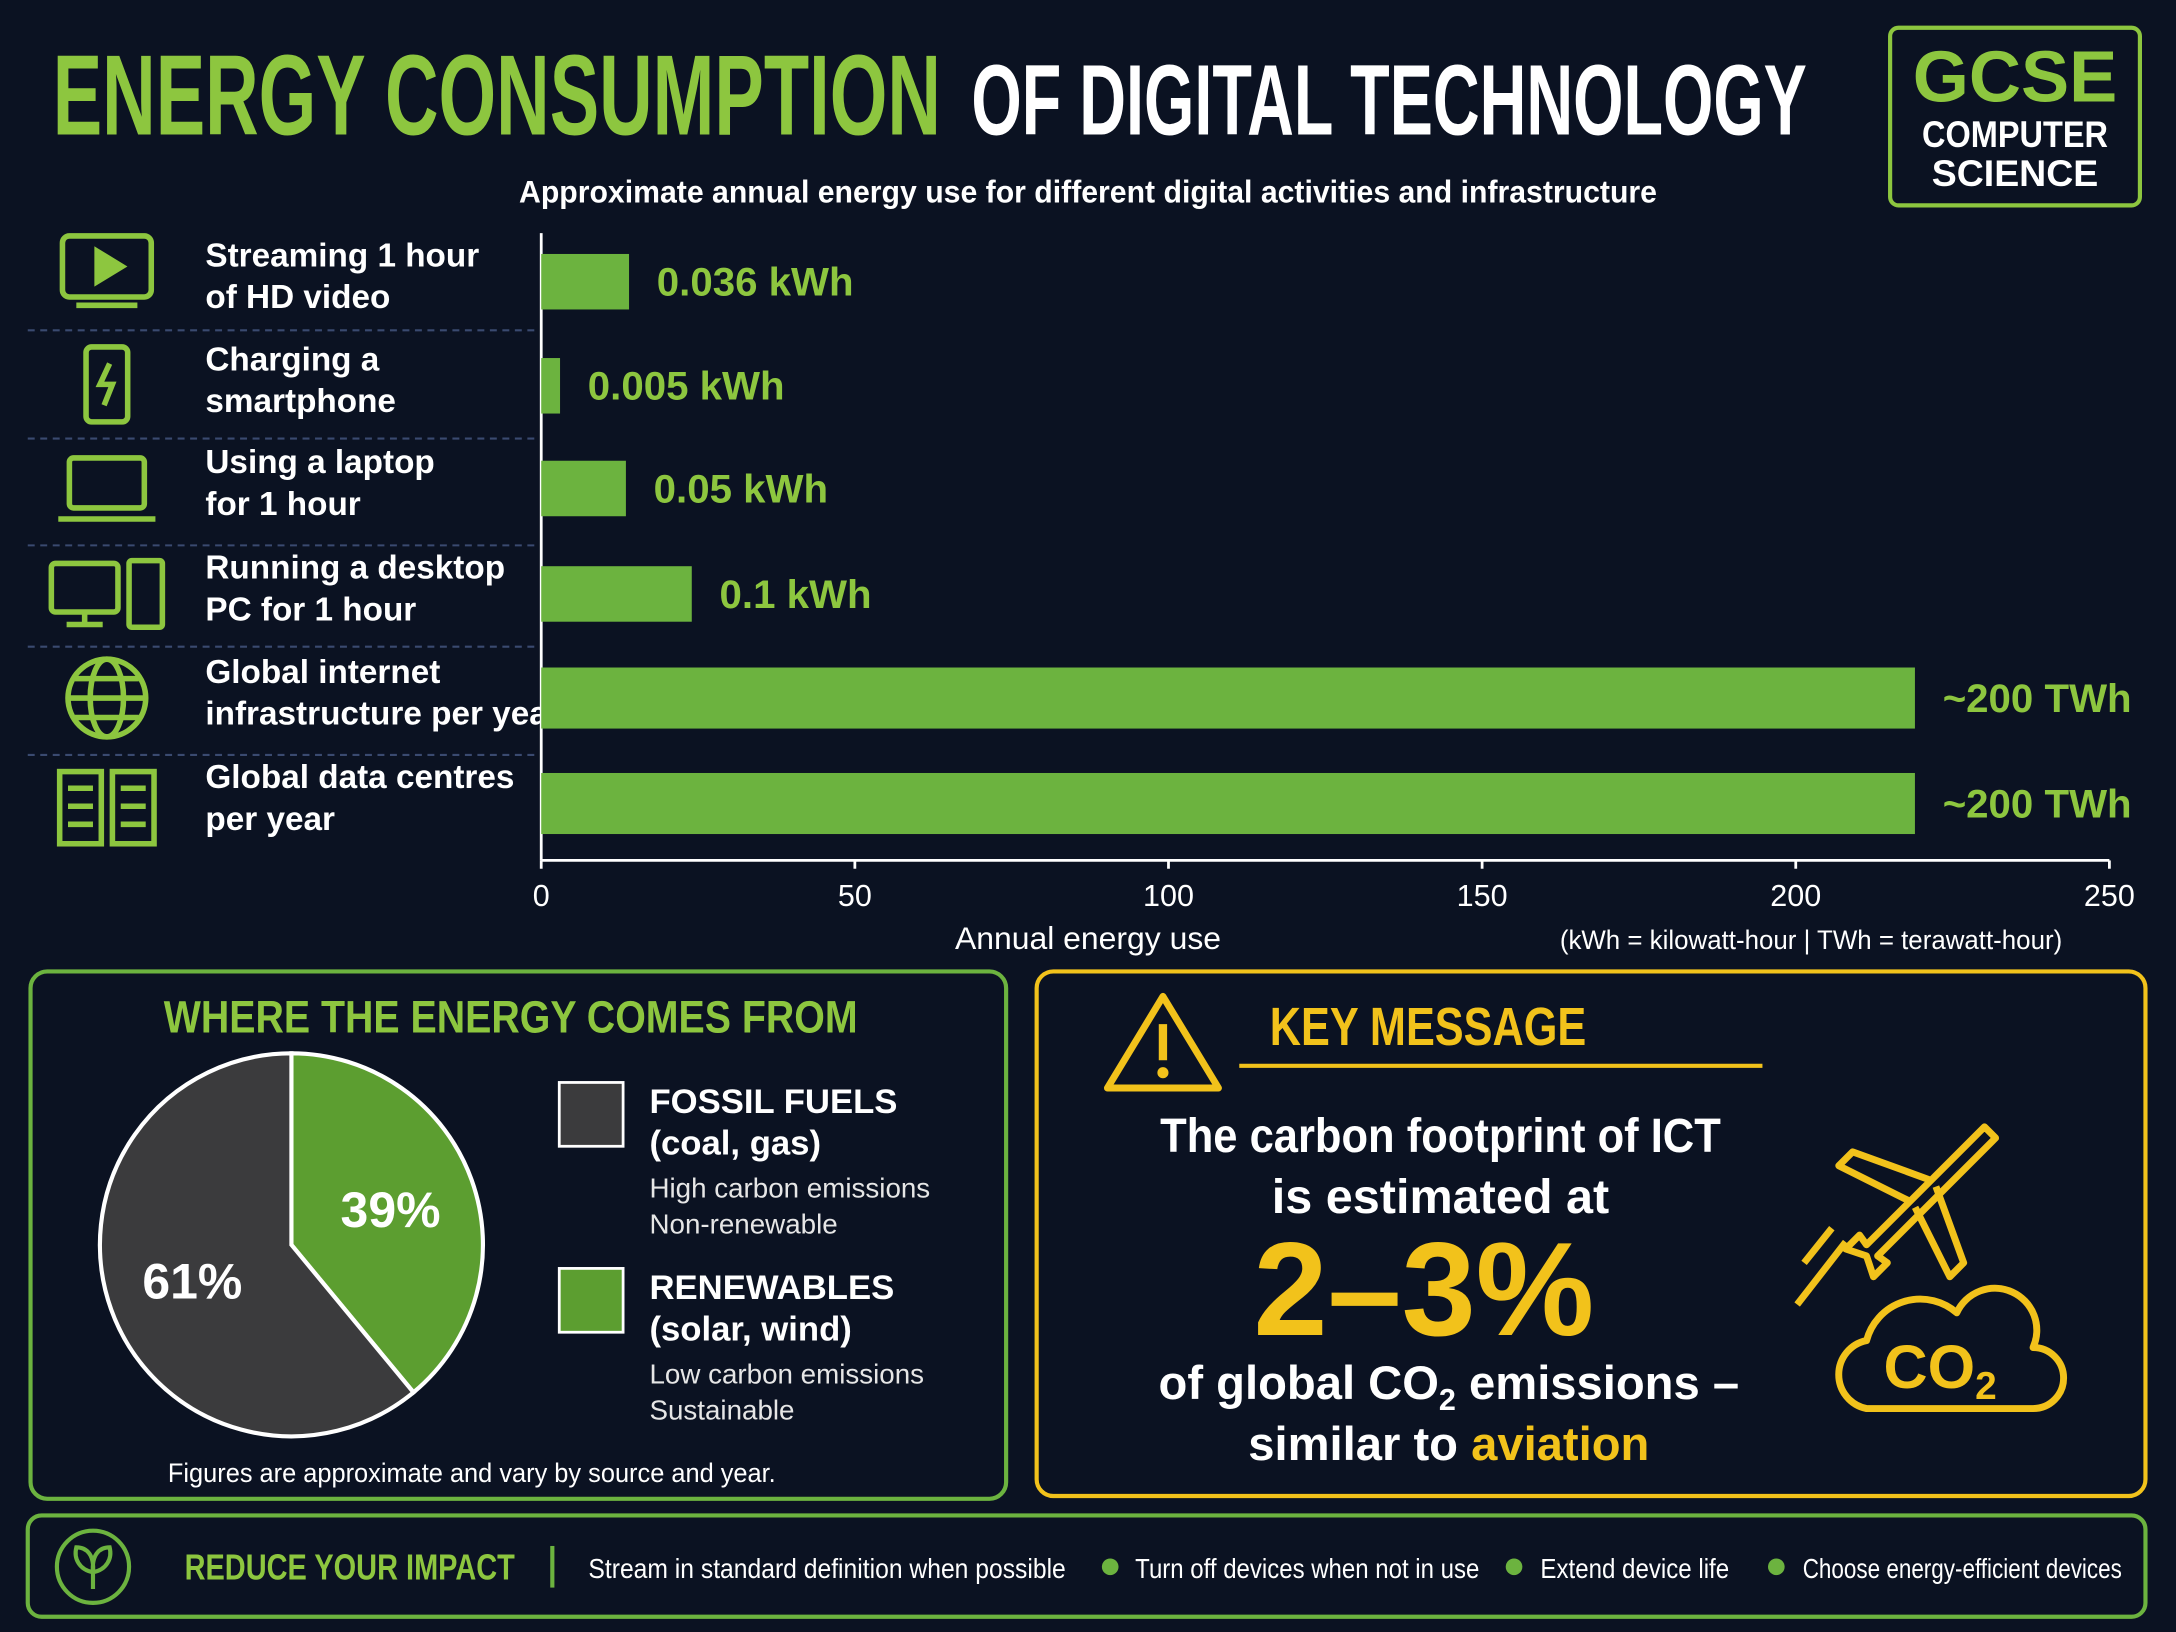 The height and width of the screenshot is (1632, 2176). Describe the element at coordinates (1448, 1443) in the screenshot. I see `key-text: similar to aviation` at that location.